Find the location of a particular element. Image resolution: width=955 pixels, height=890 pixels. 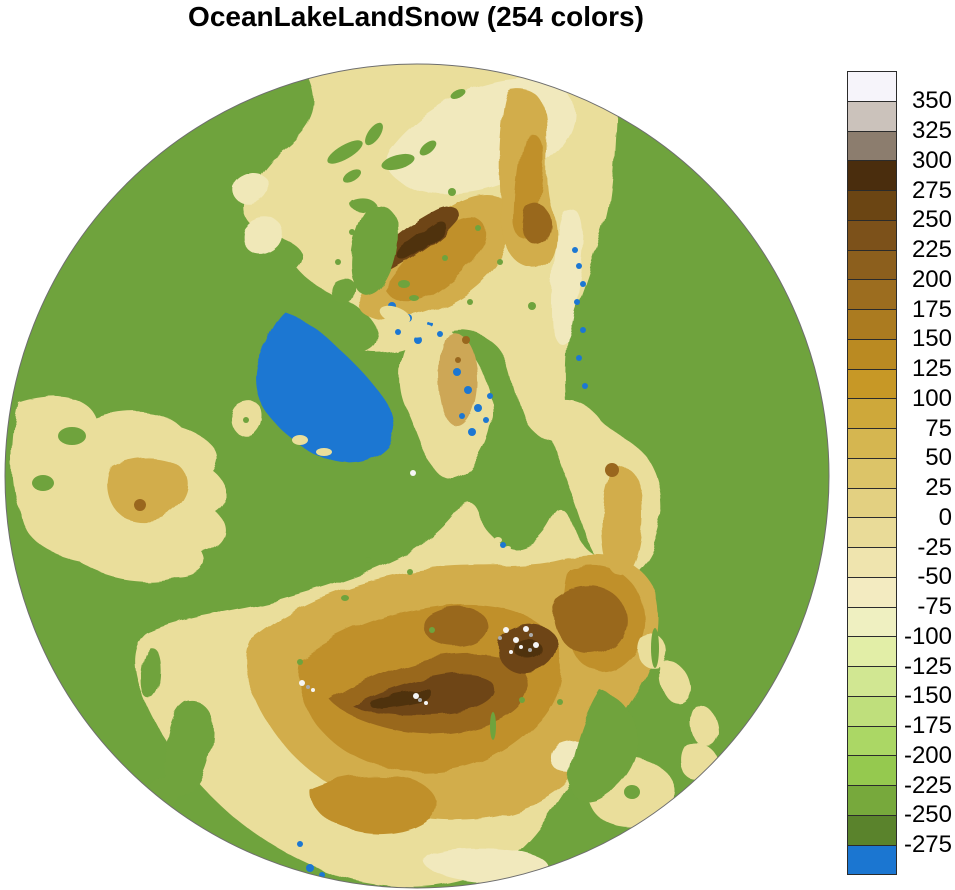

islands-southeast-chain is located at coordinates (677, 708).